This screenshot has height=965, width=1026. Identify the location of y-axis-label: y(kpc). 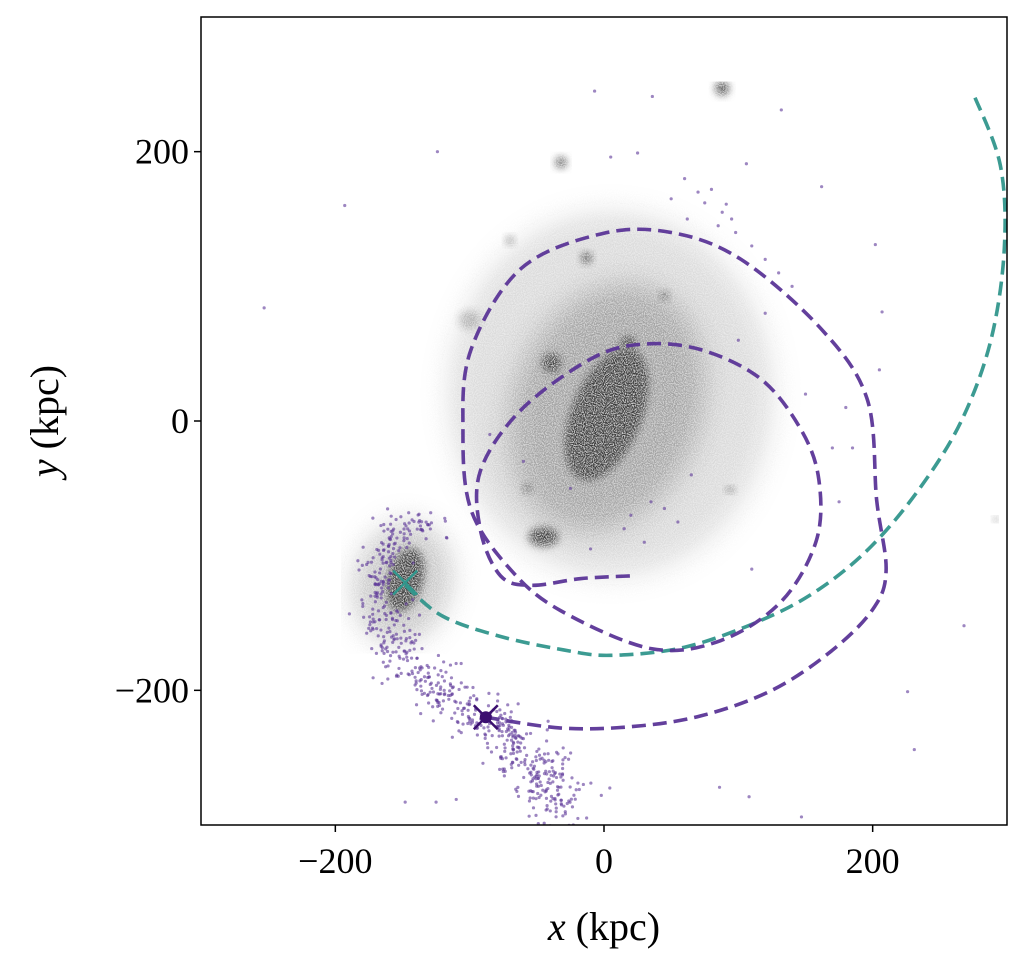
(44, 423).